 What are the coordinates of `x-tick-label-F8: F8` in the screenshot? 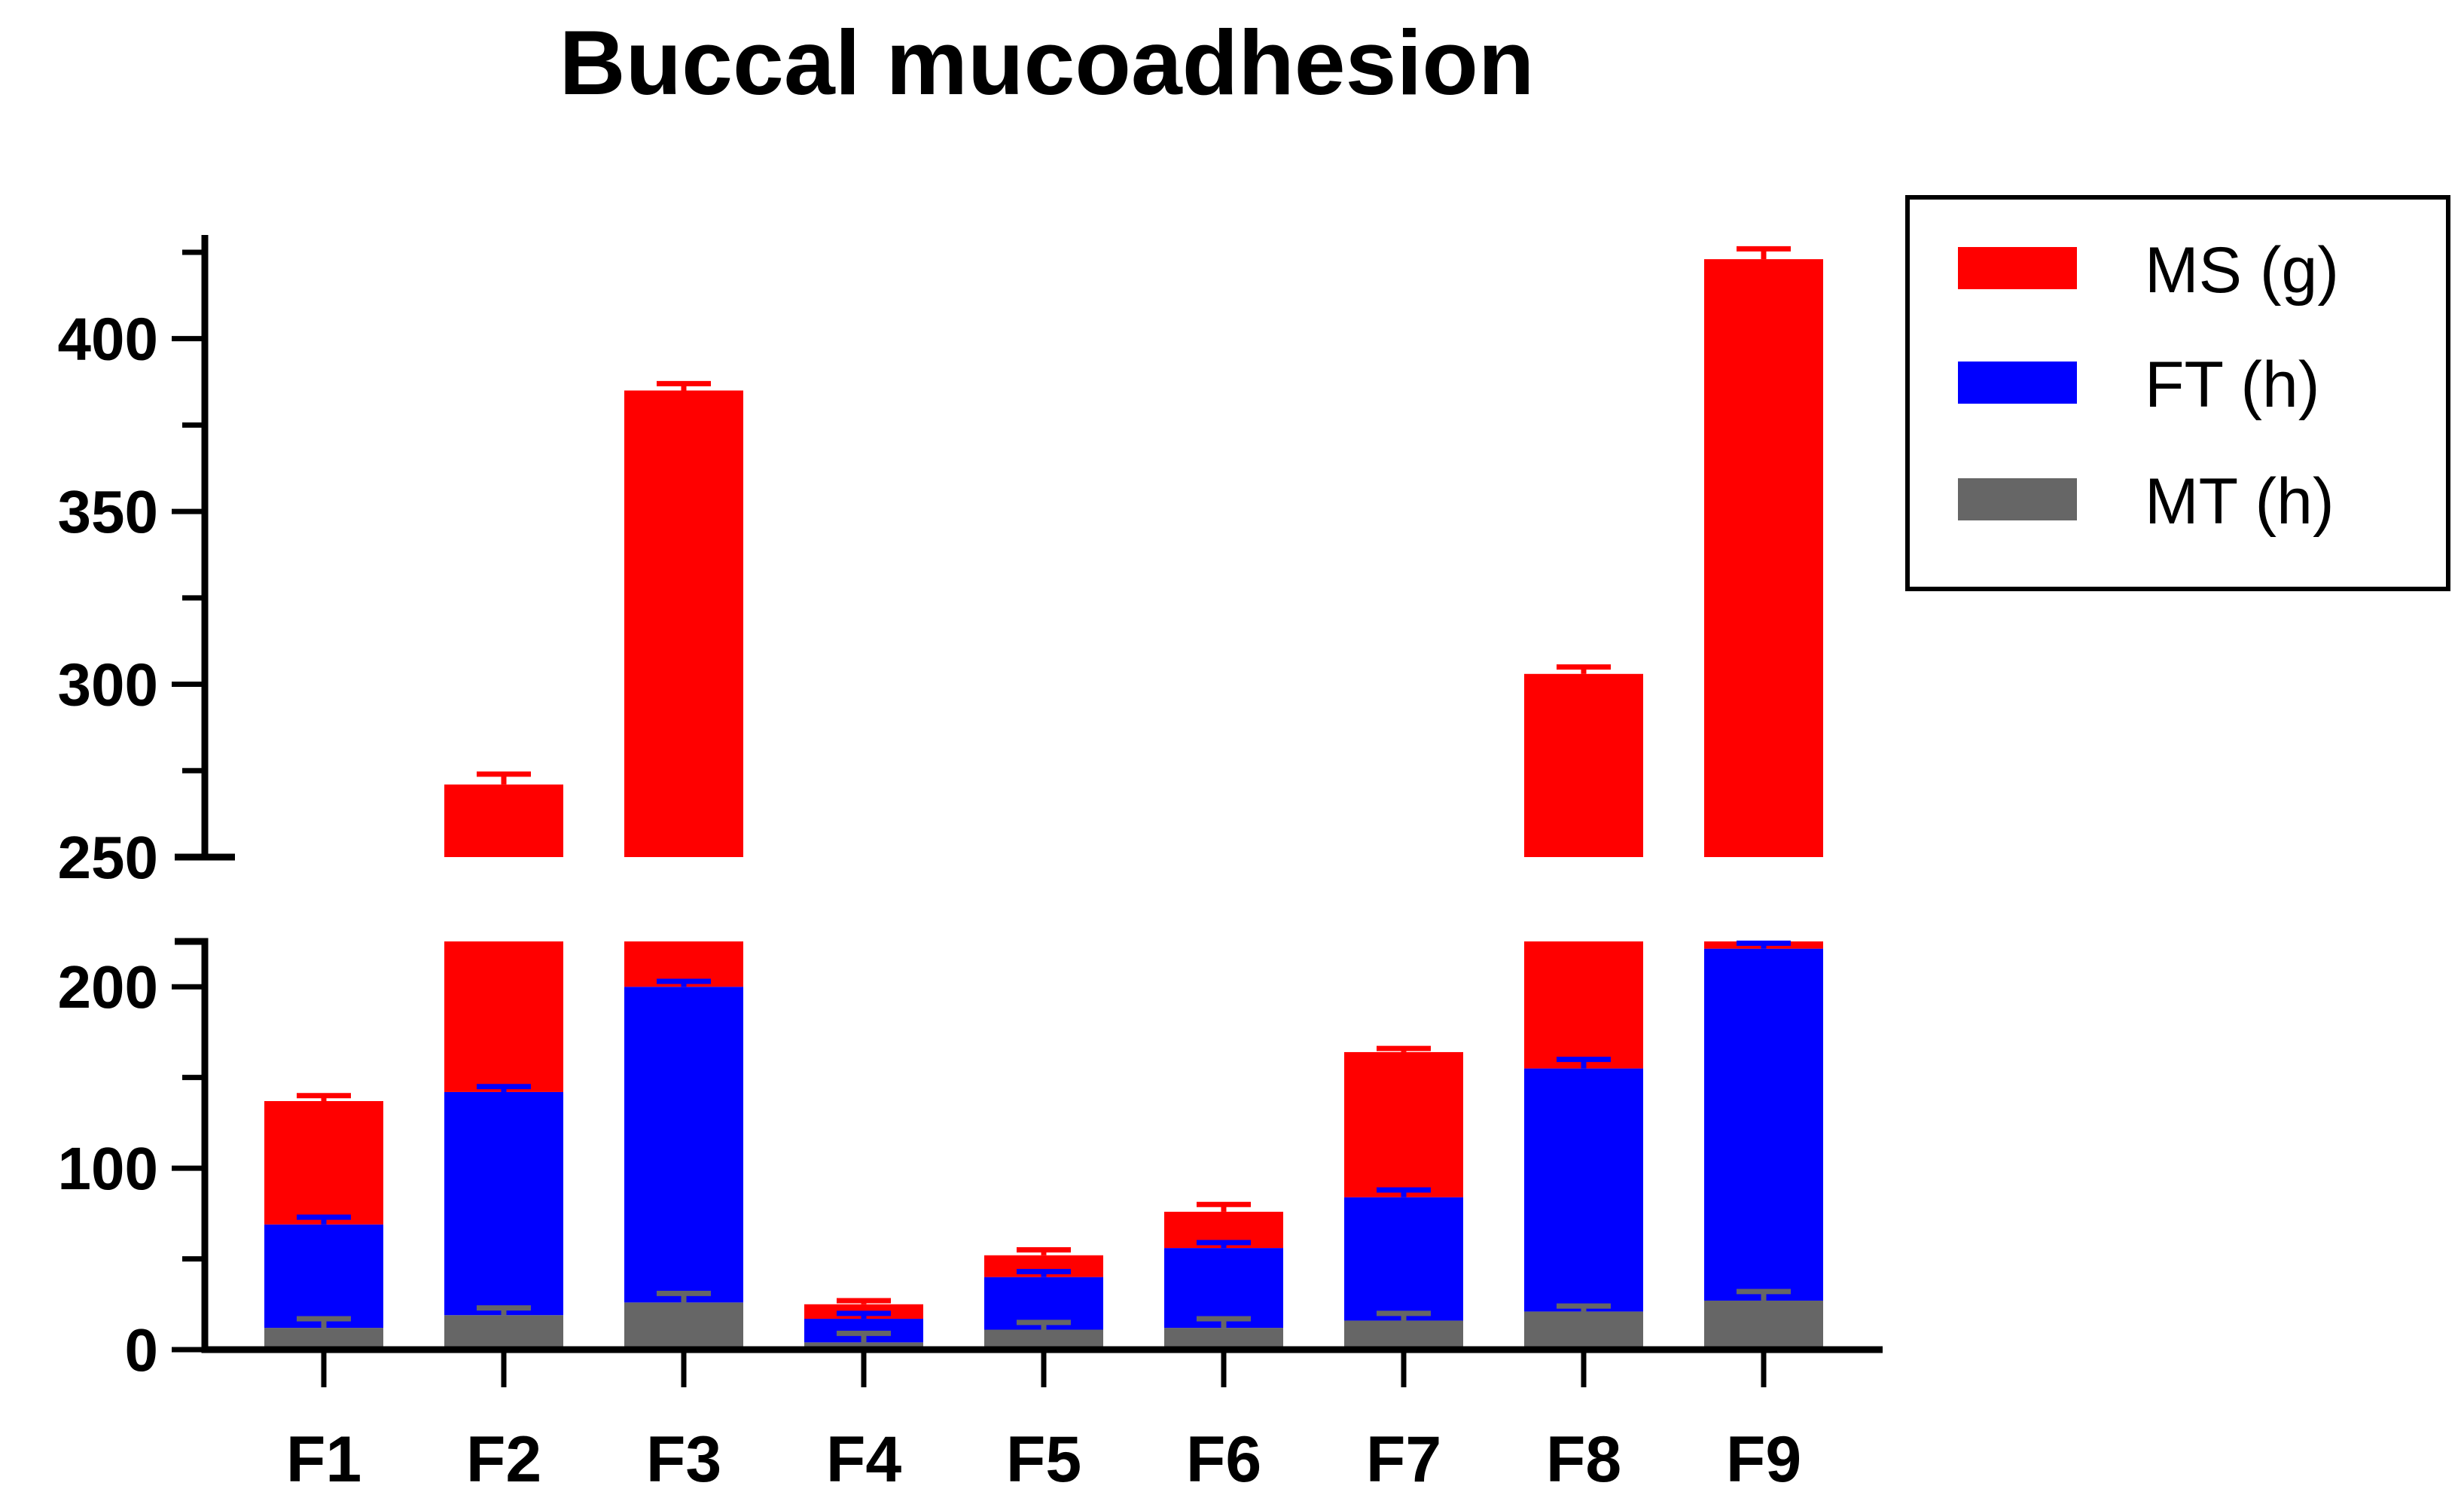 It's located at (1583, 1459).